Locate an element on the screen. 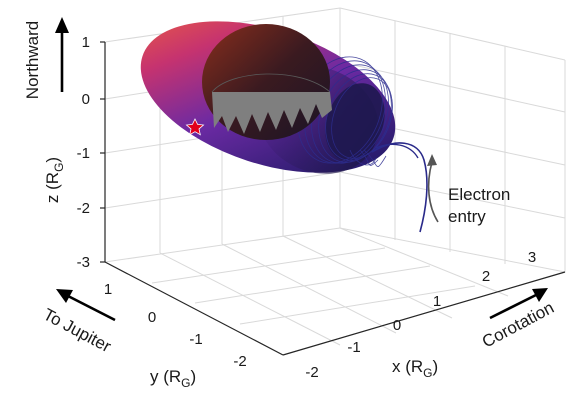  x-tick-minus1: -1 is located at coordinates (353, 347).